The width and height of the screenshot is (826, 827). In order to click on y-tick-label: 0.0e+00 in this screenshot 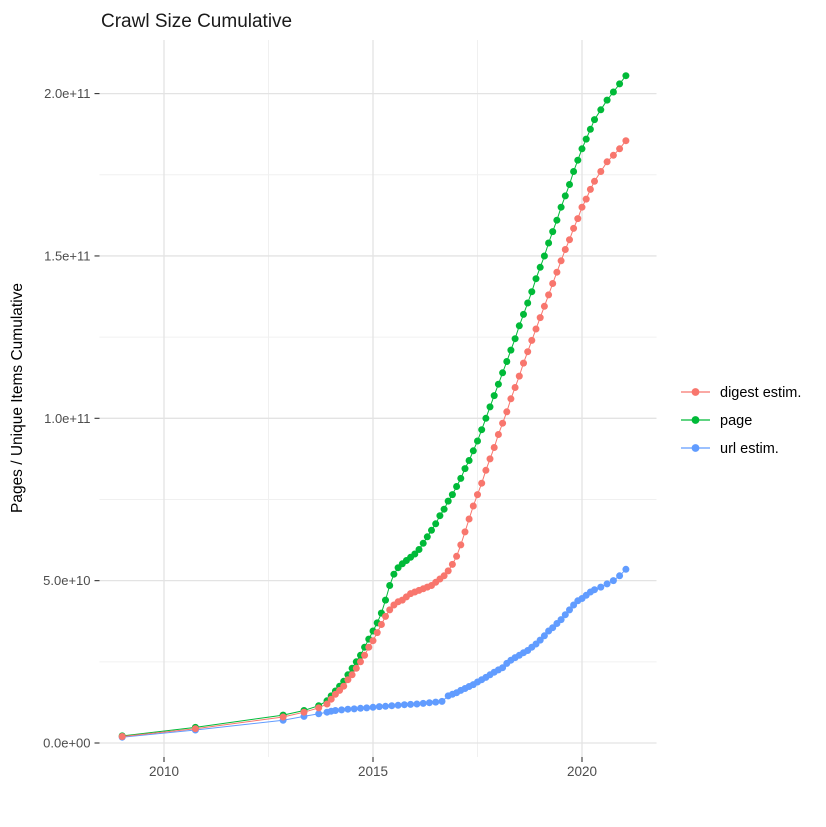, I will do `click(66, 743)`.